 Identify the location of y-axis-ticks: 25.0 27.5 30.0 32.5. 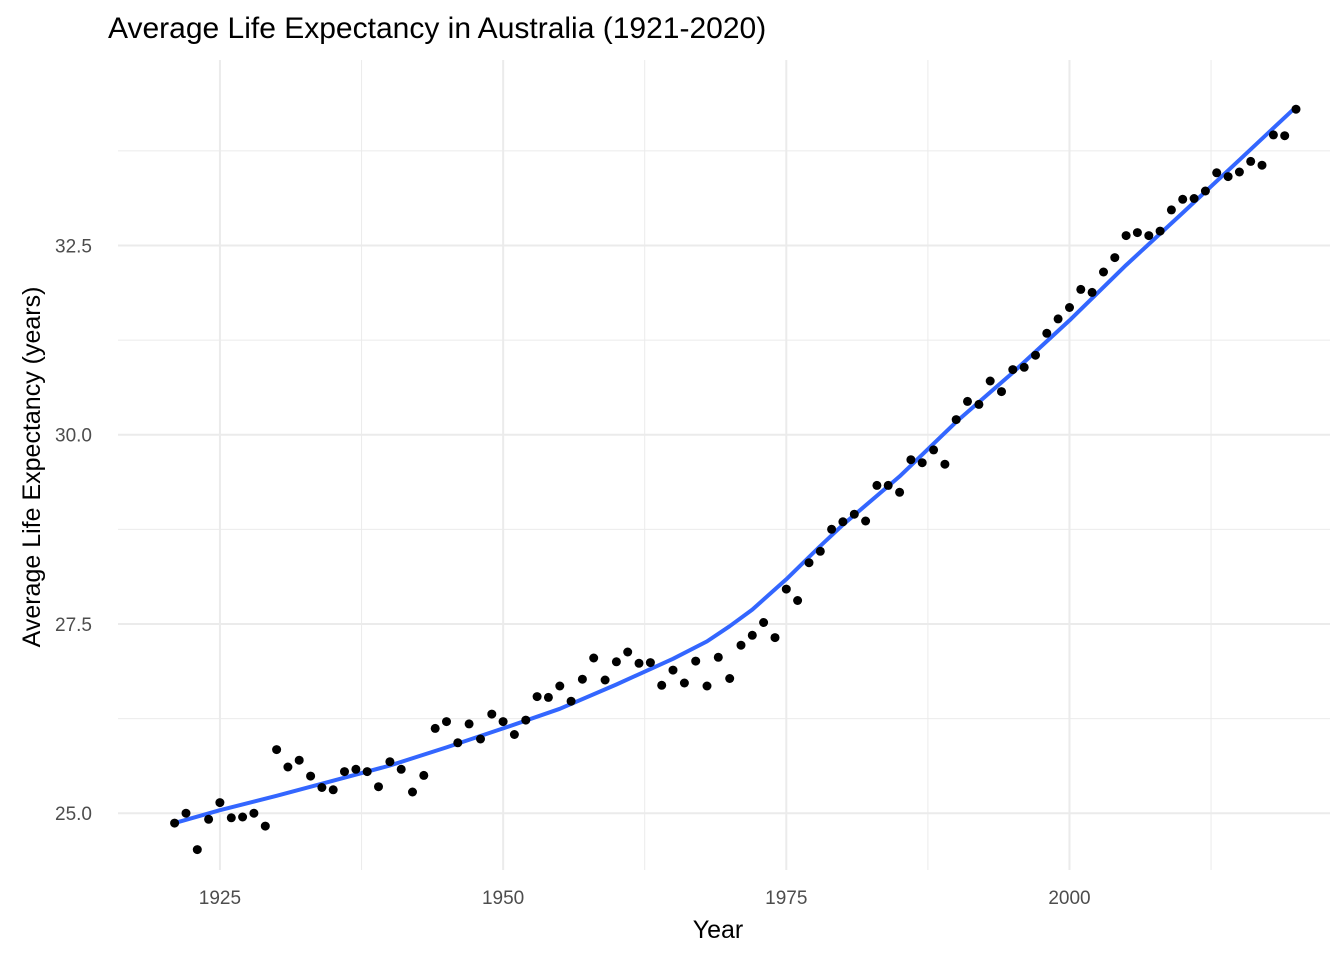
(73, 530).